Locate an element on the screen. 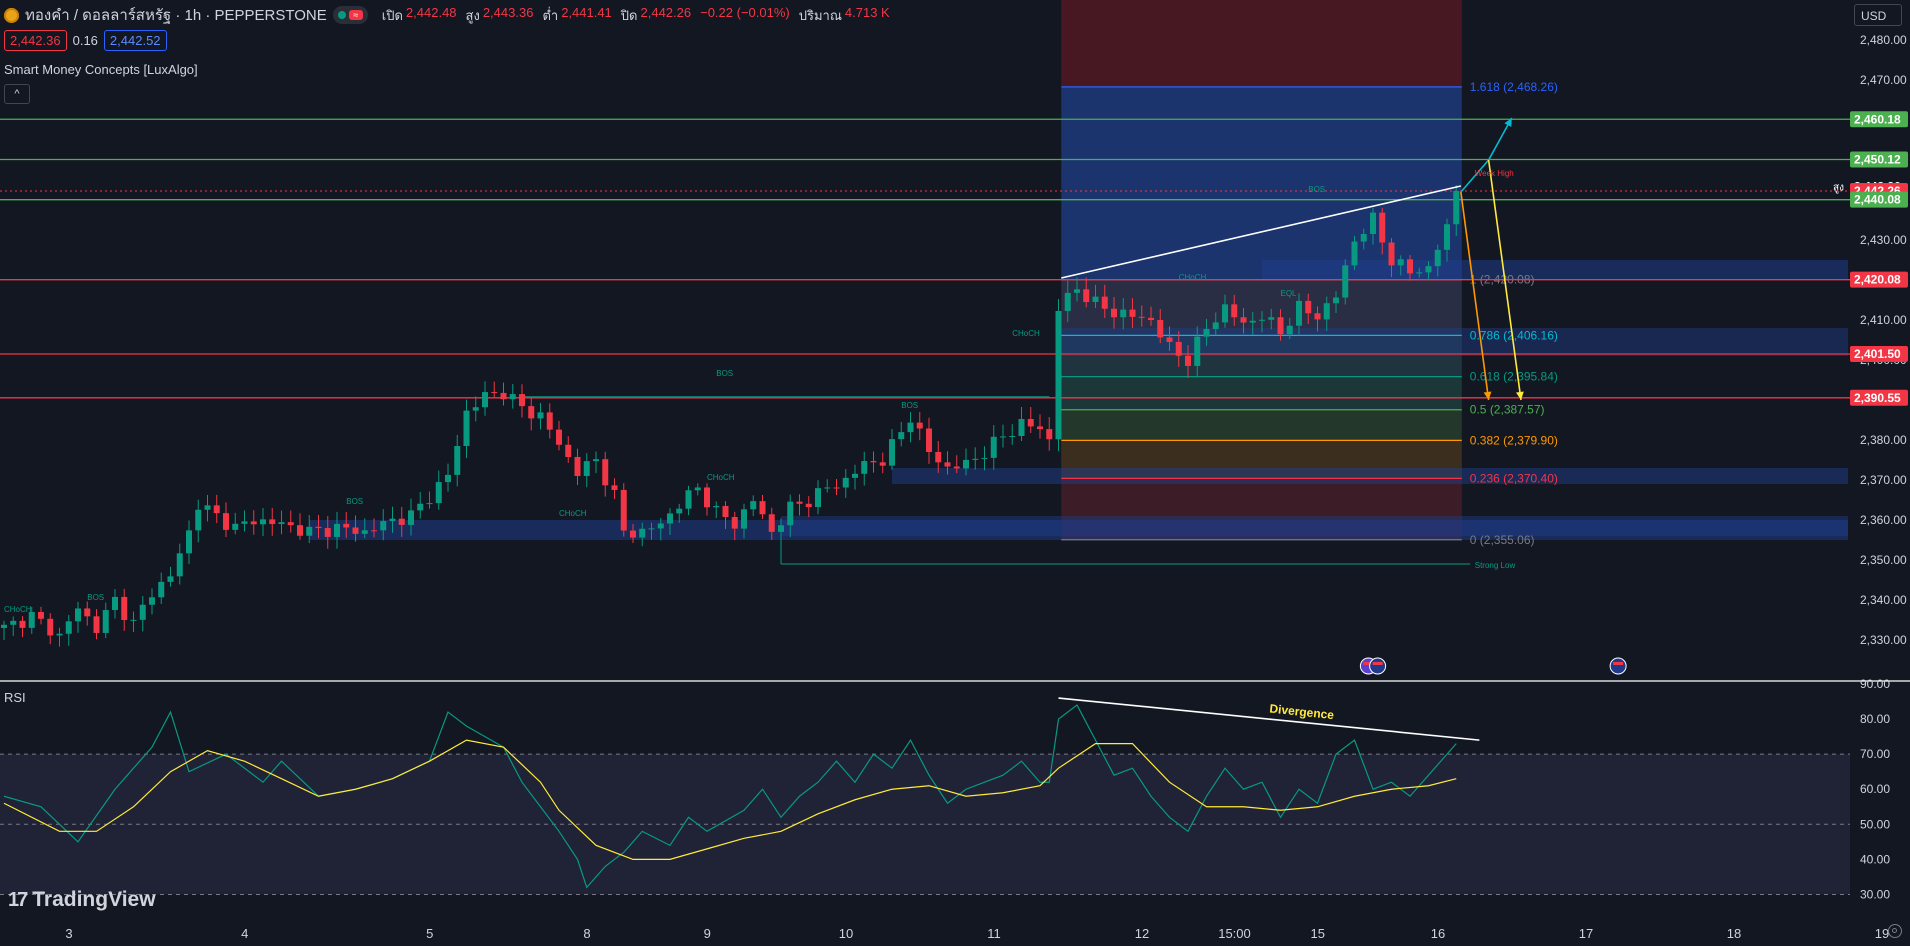 The width and height of the screenshot is (1910, 946). fib-label: 0.786 (2,406.16) is located at coordinates (1514, 335).